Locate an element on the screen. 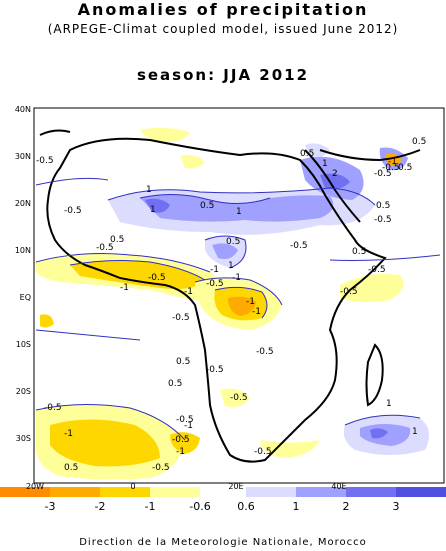 The width and height of the screenshot is (446, 551). colorbar-labels: -3 -2 -1 -0.6 0.6 1 2 3 is located at coordinates (222, 506).